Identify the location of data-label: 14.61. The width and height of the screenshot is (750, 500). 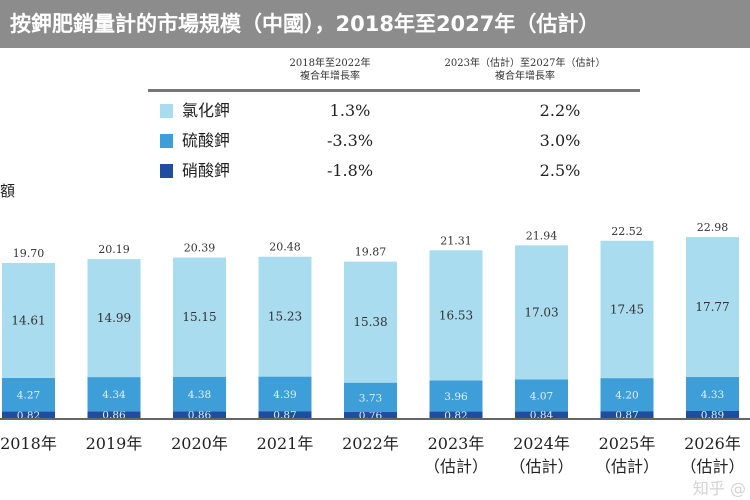
(28, 320).